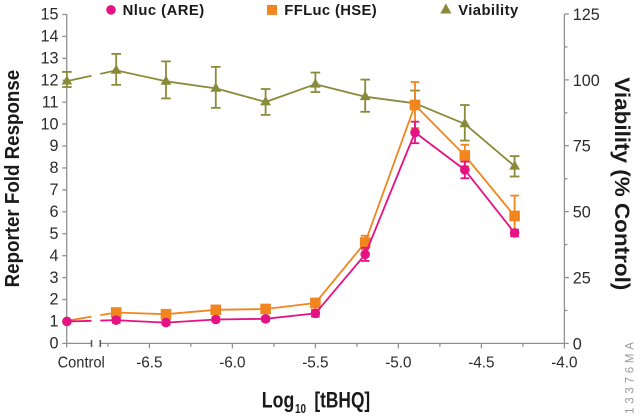 The width and height of the screenshot is (640, 420). Describe the element at coordinates (622, 183) in the screenshot. I see `svg-text: Viability (% Control)` at that location.